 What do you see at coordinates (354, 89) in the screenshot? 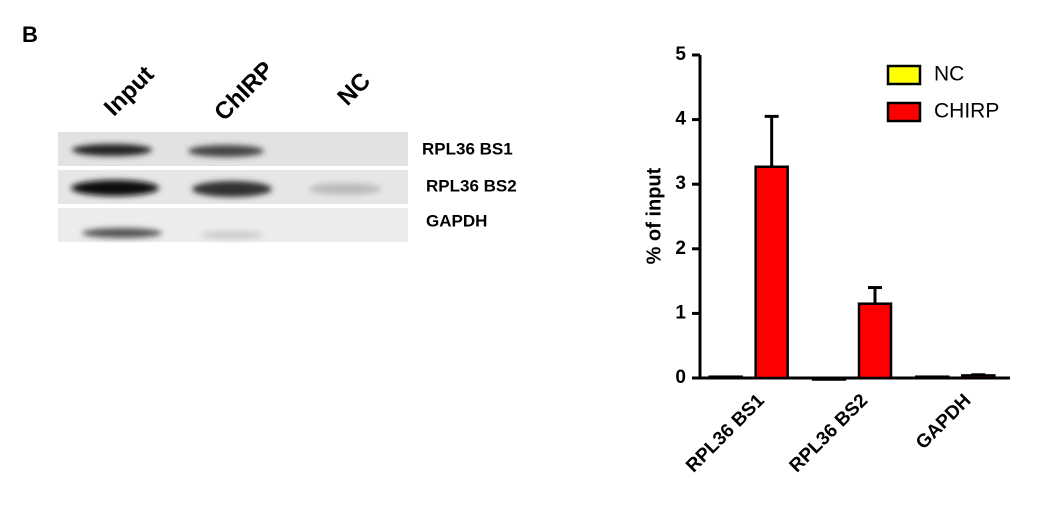
I see `lane-label: NC` at bounding box center [354, 89].